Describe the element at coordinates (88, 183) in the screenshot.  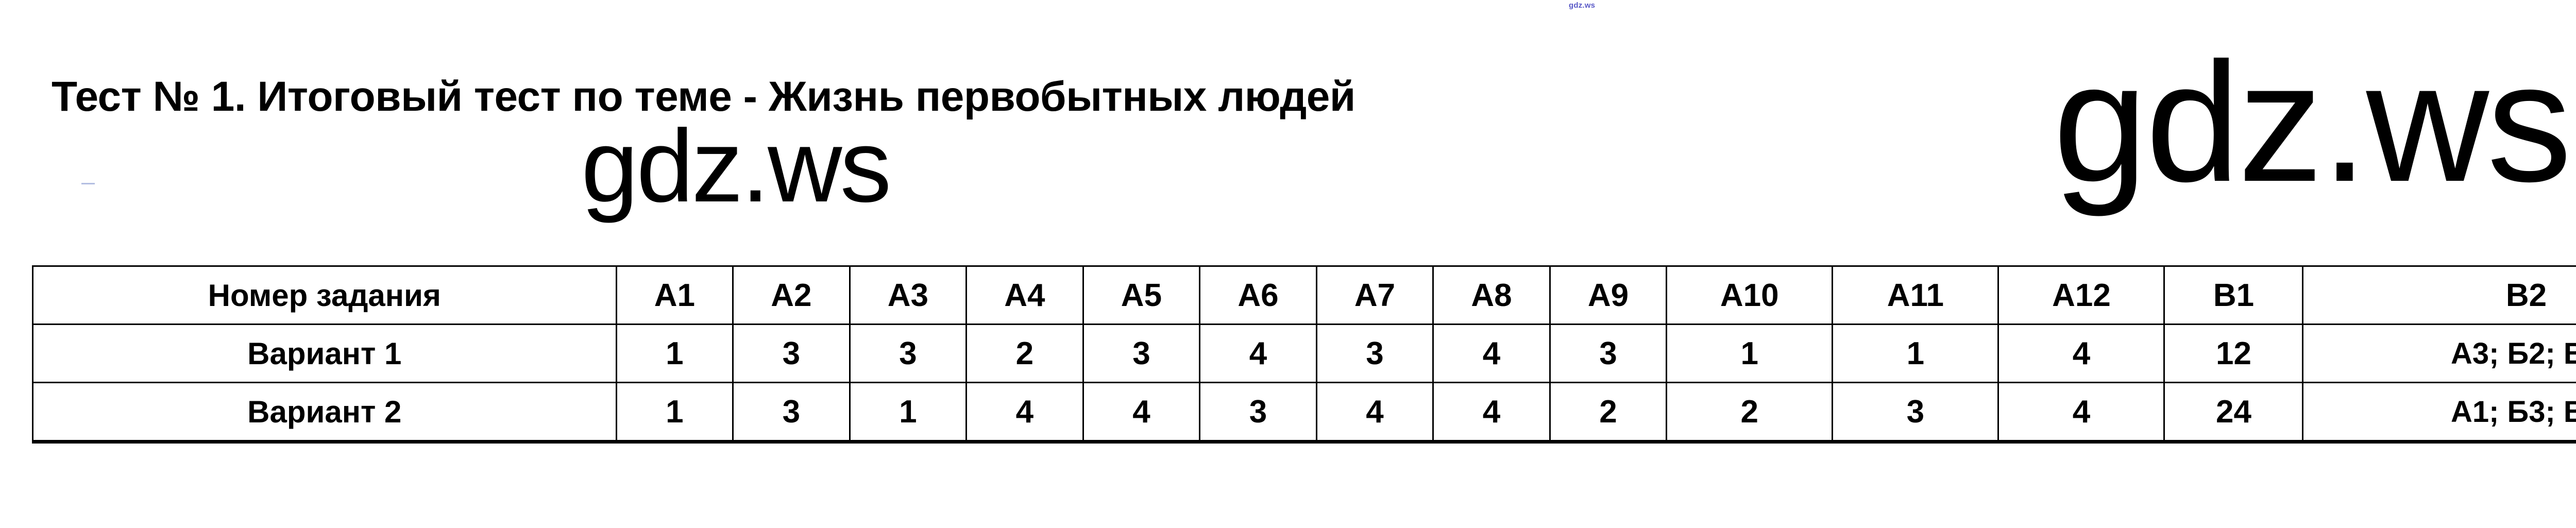
I see `stray-ink-mark` at that location.